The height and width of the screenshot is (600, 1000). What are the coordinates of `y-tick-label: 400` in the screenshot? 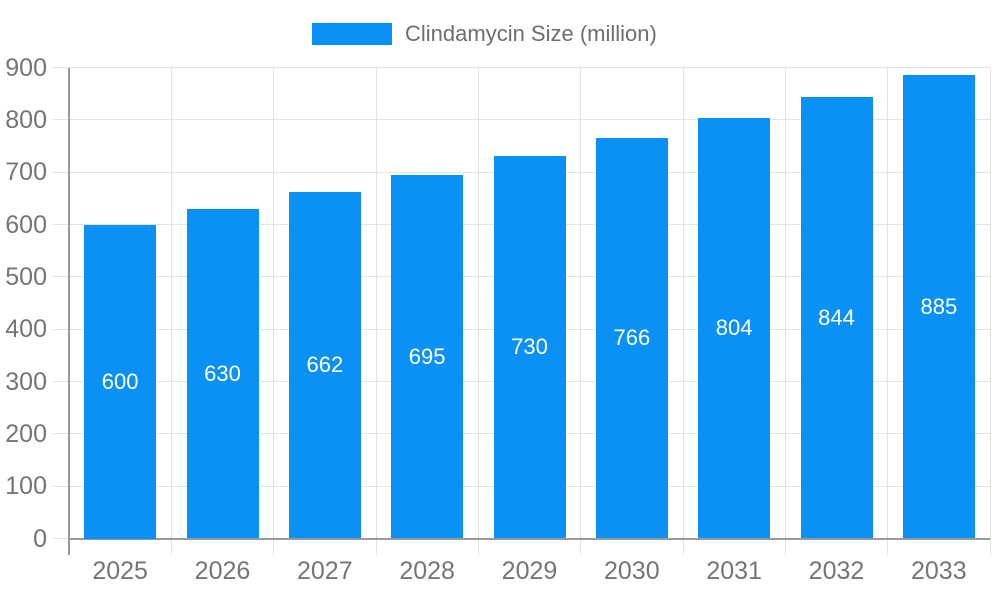 It's located at (26, 329).